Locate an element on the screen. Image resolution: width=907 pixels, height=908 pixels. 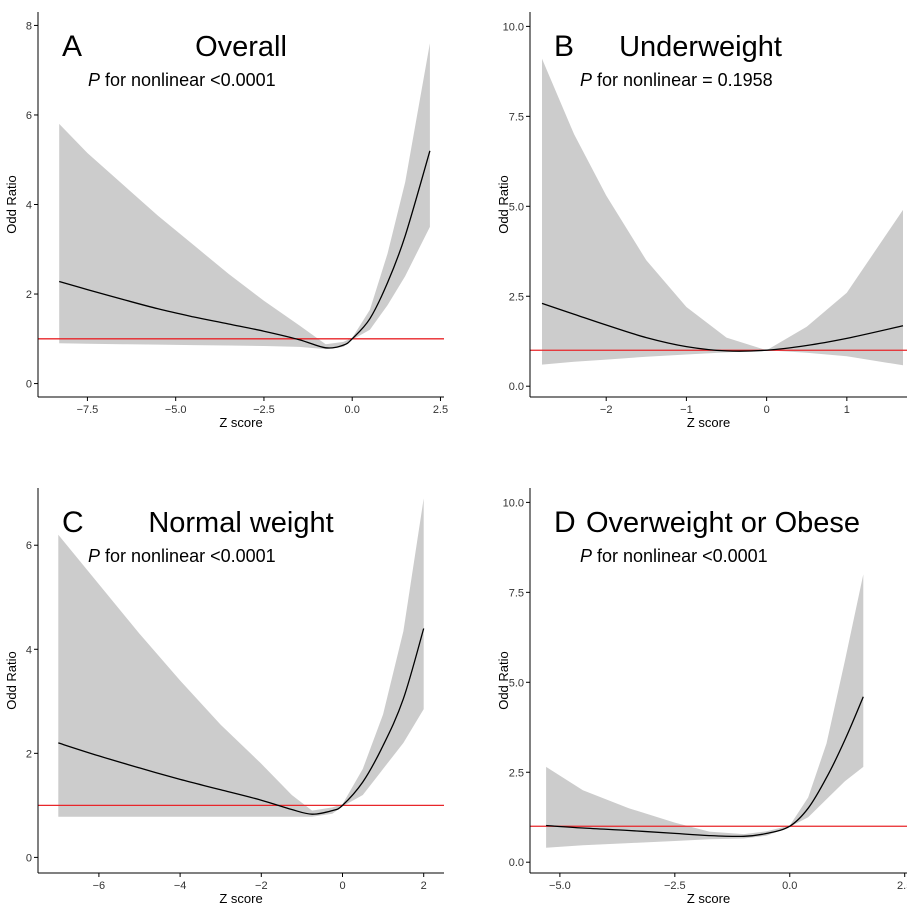
panel-title: Overweight or Obese is located at coordinates (723, 523).